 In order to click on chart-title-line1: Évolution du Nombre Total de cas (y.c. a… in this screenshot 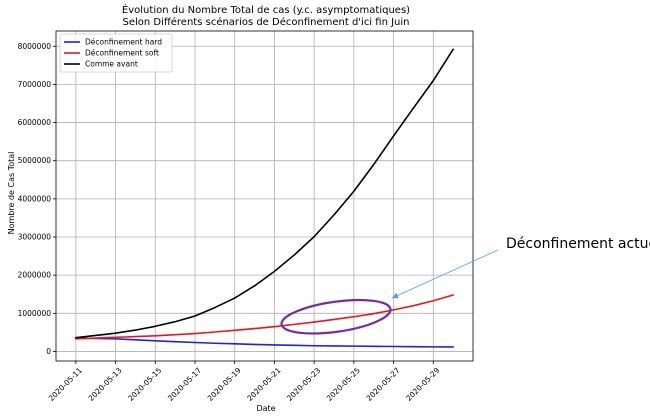, I will do `click(266, 9)`.